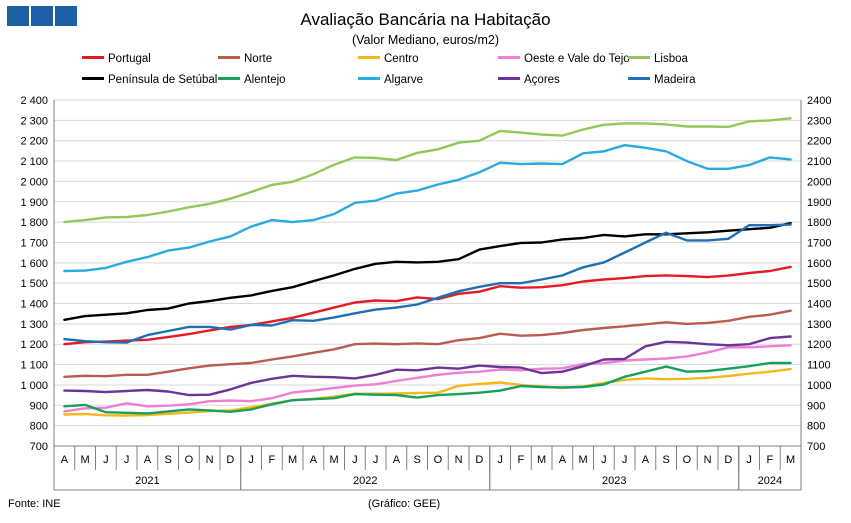  What do you see at coordinates (819, 264) in the screenshot?
I see `y-tick-label-right: 1600` at bounding box center [819, 264].